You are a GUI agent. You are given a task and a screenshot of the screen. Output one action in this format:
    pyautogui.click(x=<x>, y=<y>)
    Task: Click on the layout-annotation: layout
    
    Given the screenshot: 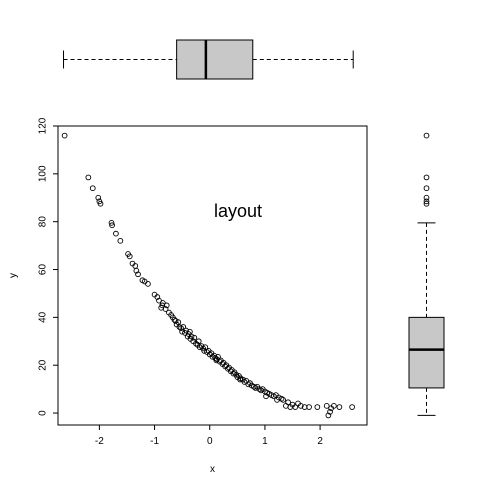 What is the action you would take?
    pyautogui.click(x=238, y=211)
    